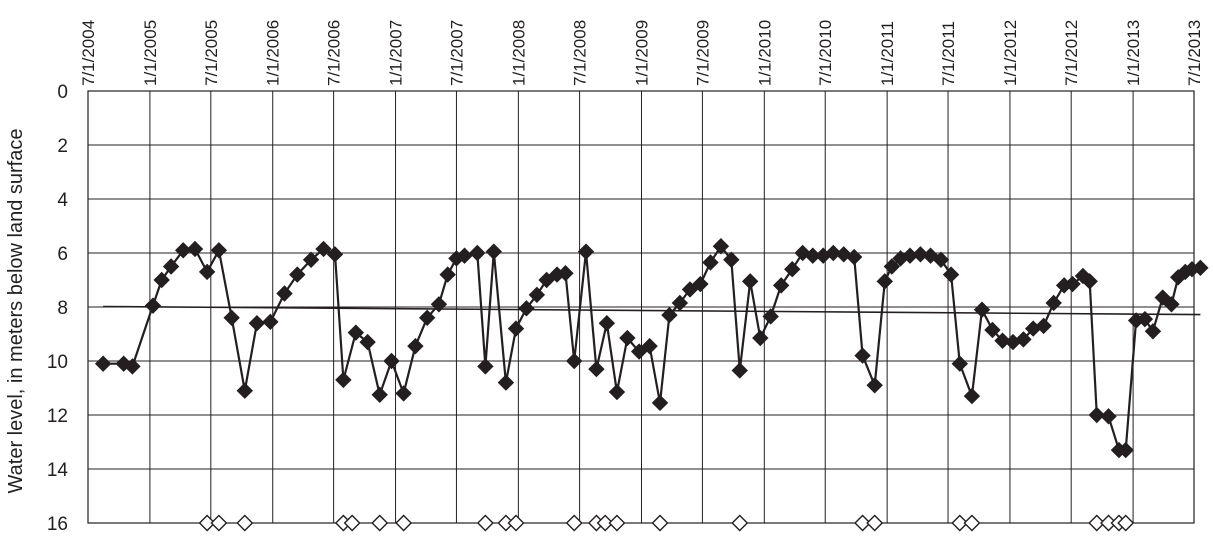 The image size is (1213, 541). I want to click on x-tick-label: 1/1/2008, so click(518, 53).